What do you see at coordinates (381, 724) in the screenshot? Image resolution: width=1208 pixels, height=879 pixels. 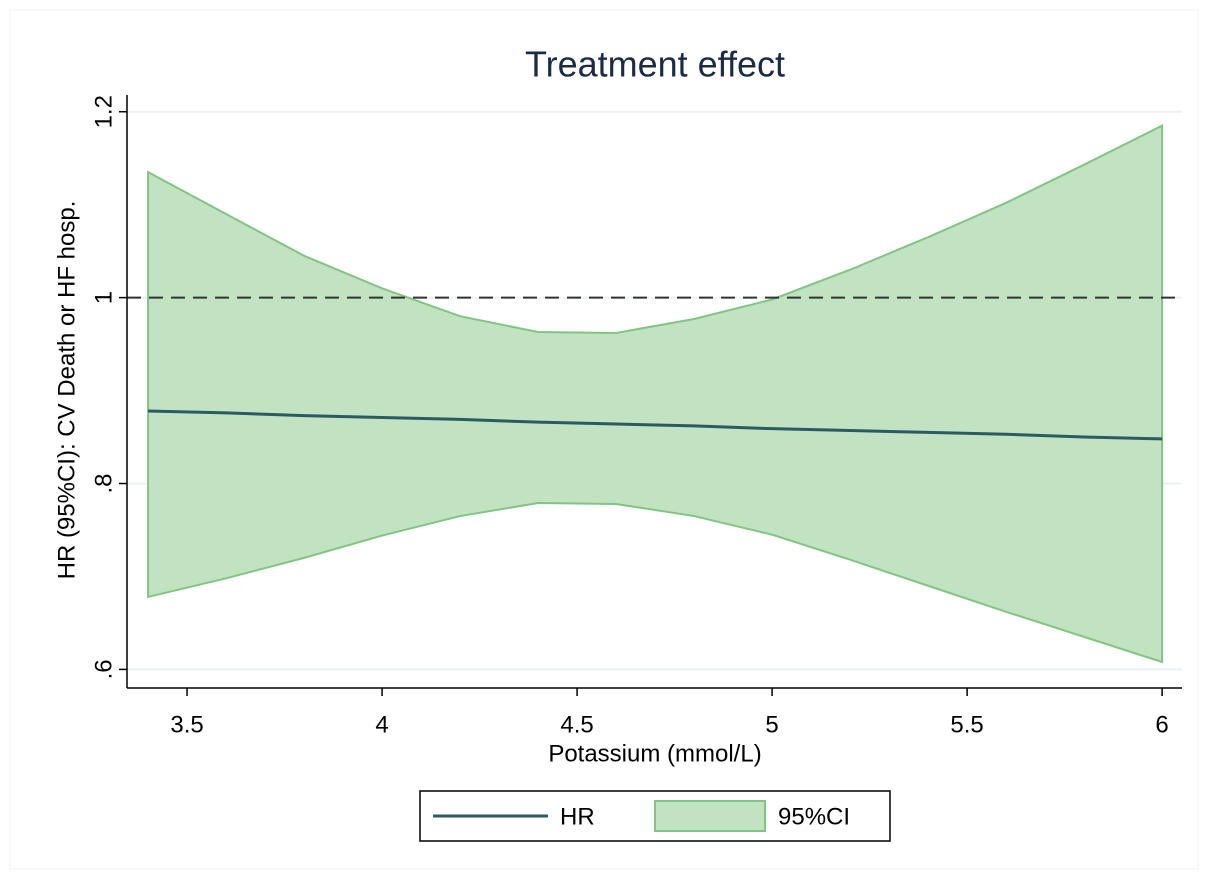 I see `x-tick-label: 4` at bounding box center [381, 724].